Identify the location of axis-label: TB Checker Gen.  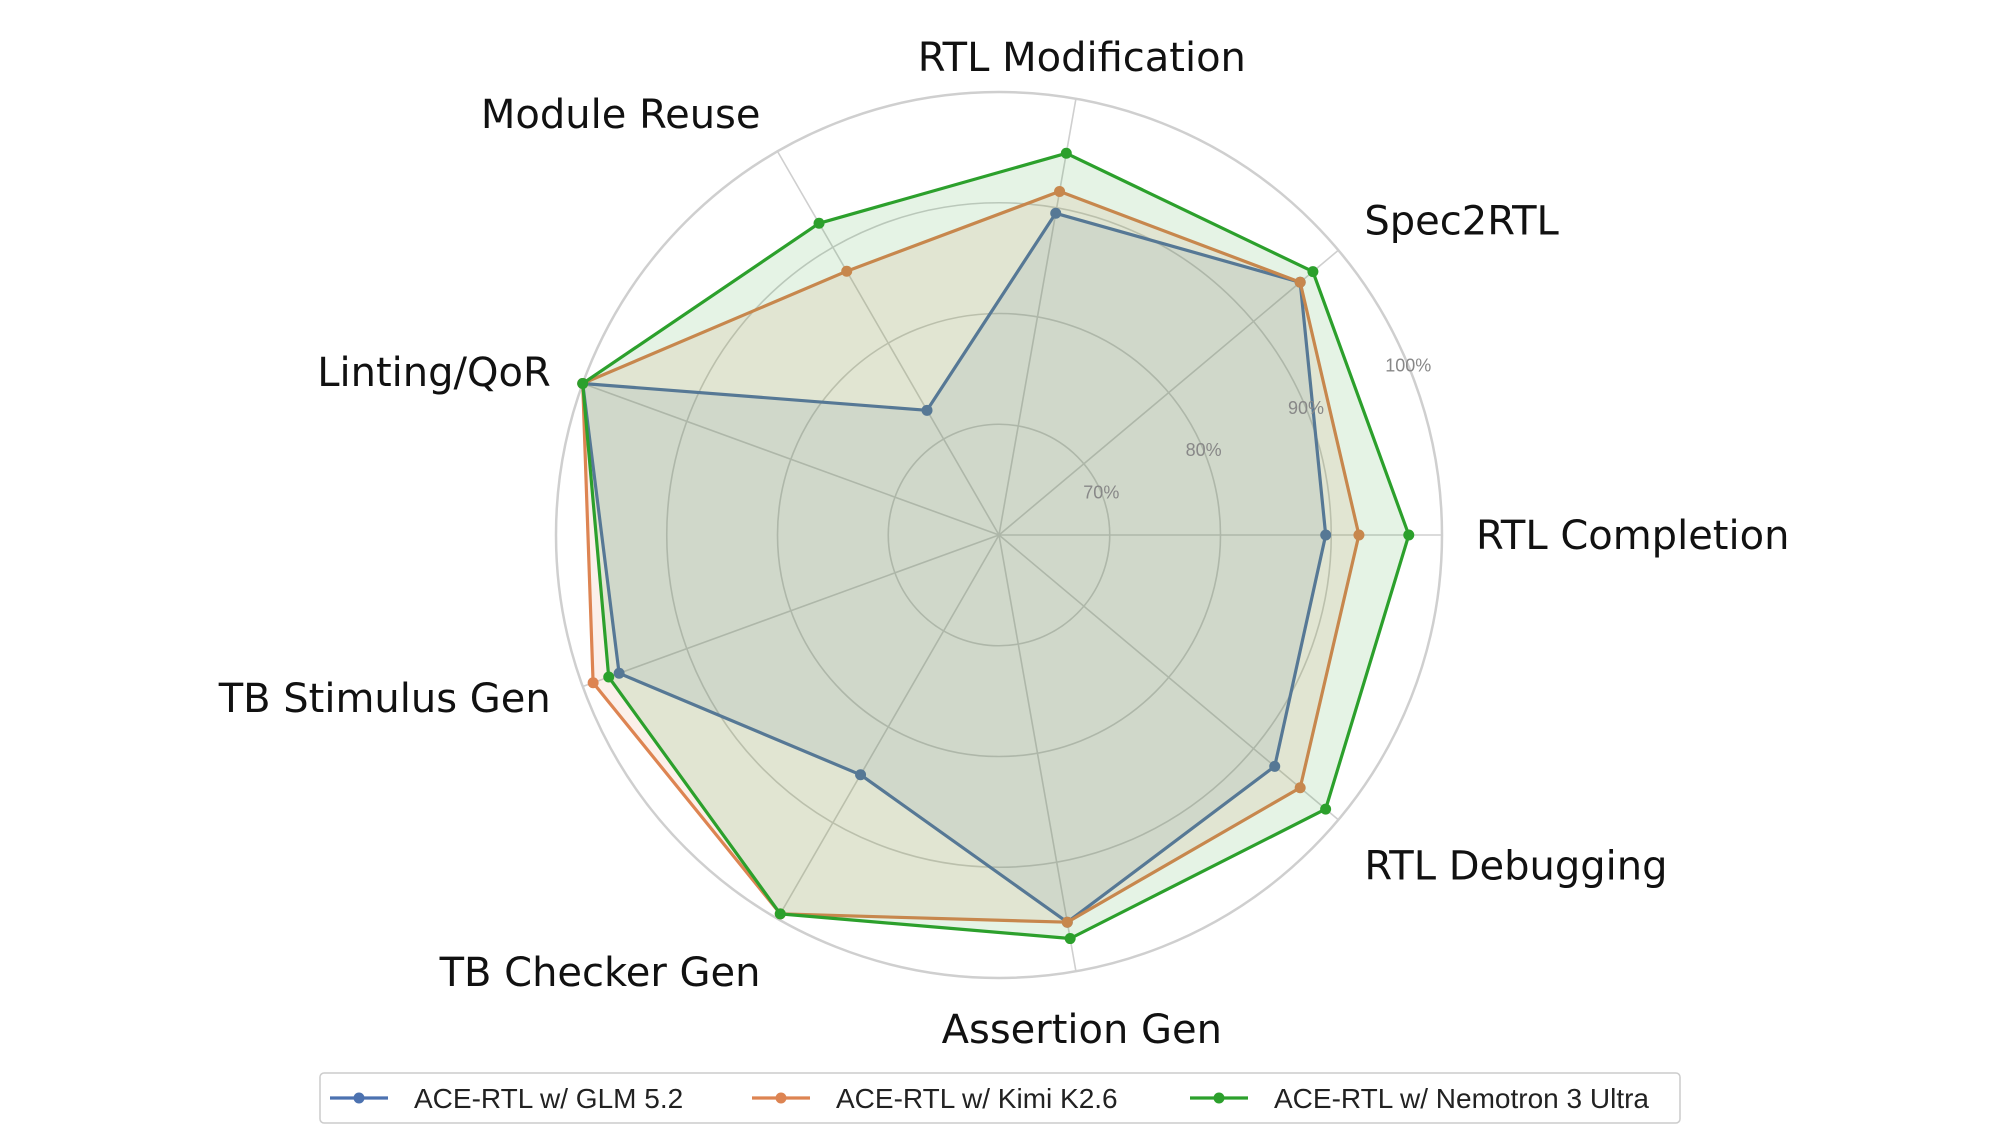
(600, 973).